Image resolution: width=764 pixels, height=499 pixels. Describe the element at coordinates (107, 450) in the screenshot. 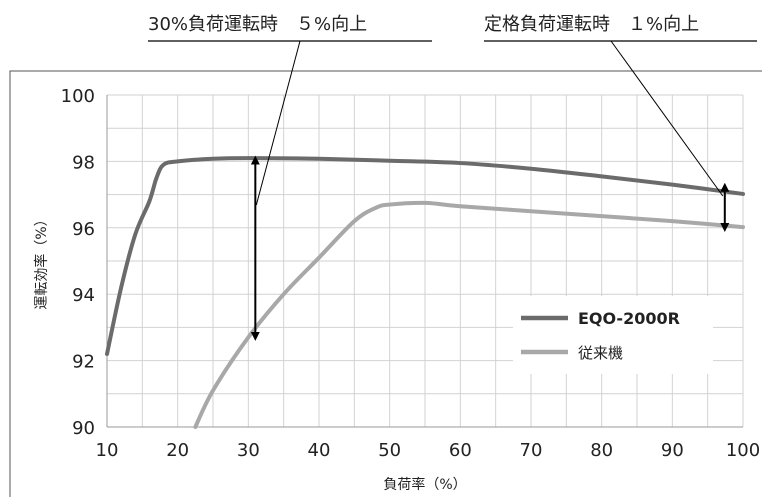

I see `x-tick-label: 10` at that location.